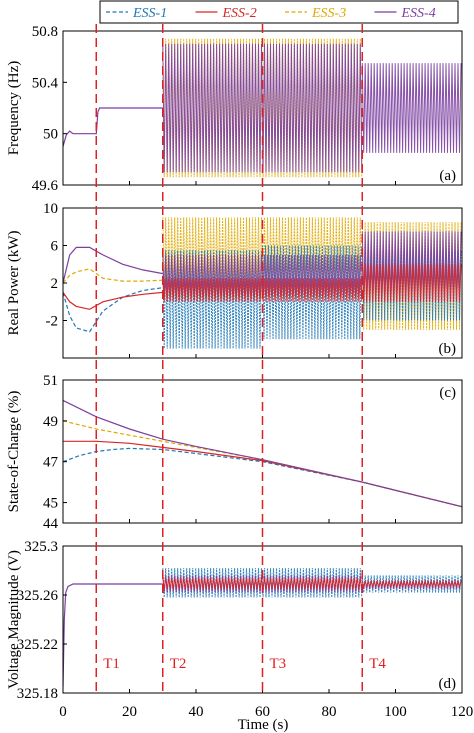 This screenshot has width=474, height=733. What do you see at coordinates (37, 645) in the screenshot?
I see `y-tick-label: 325.22` at bounding box center [37, 645].